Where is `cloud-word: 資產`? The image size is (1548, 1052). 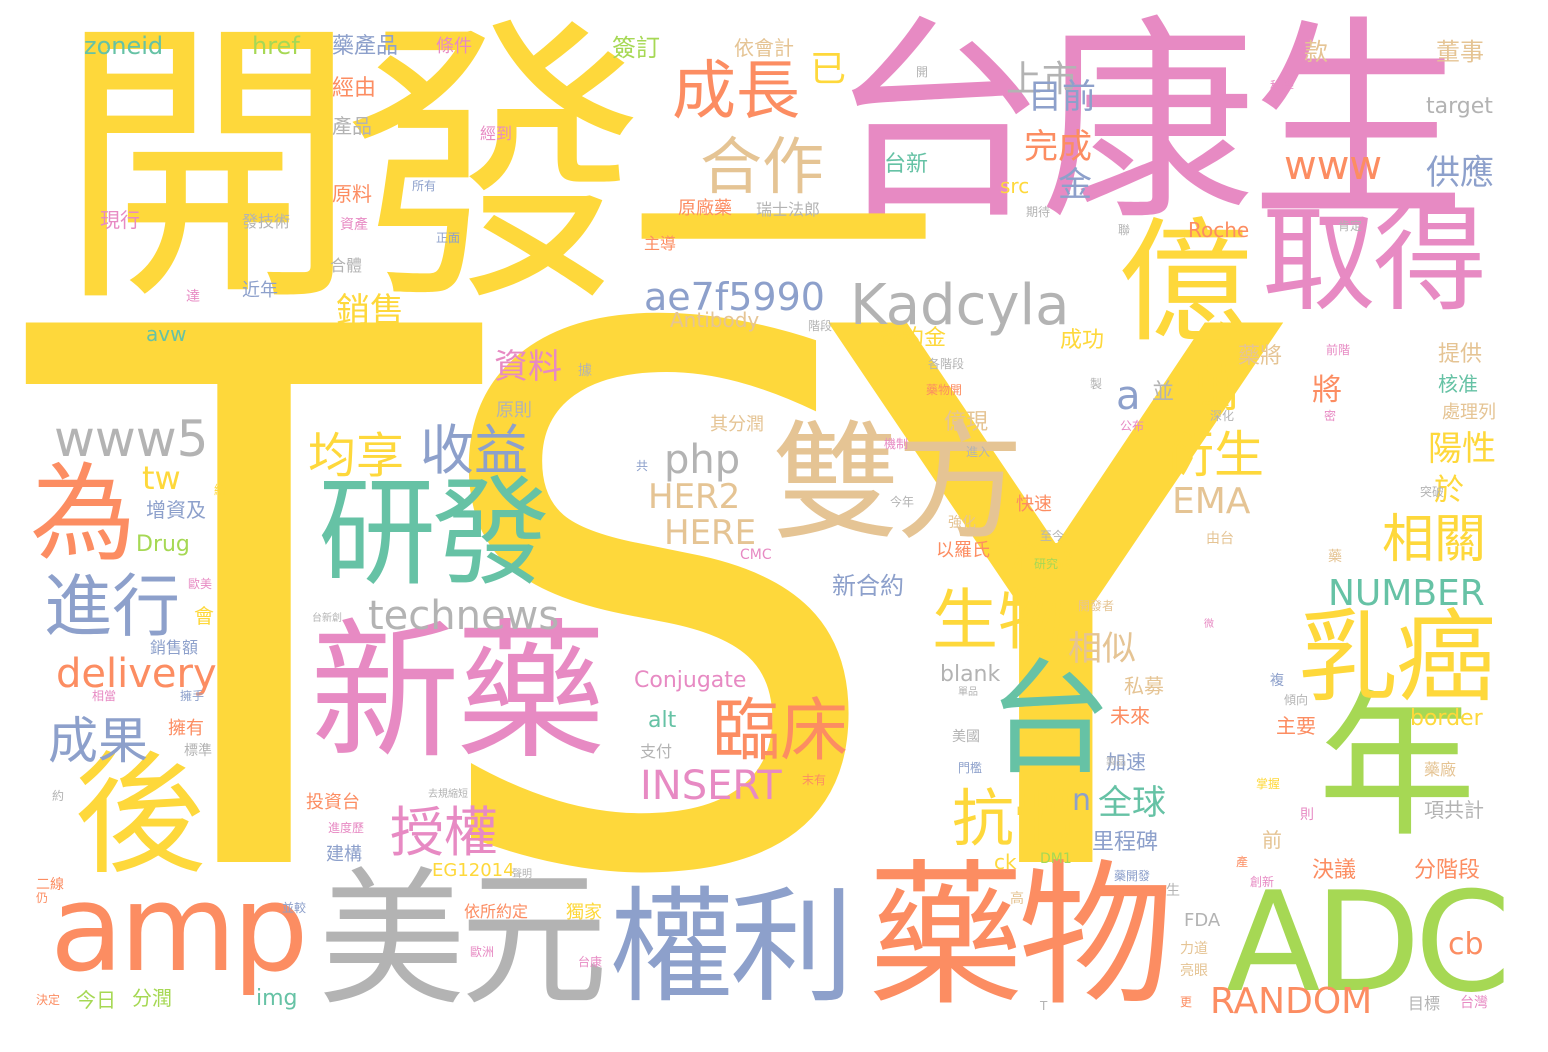
cloud-word: 資產 is located at coordinates (354, 225).